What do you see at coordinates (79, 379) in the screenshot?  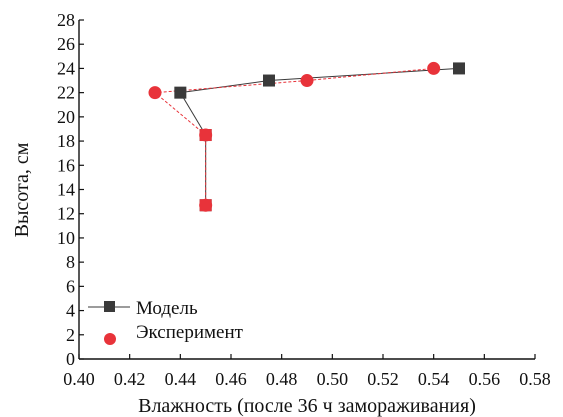 I see `x-tick-label: 0.40` at bounding box center [79, 379].